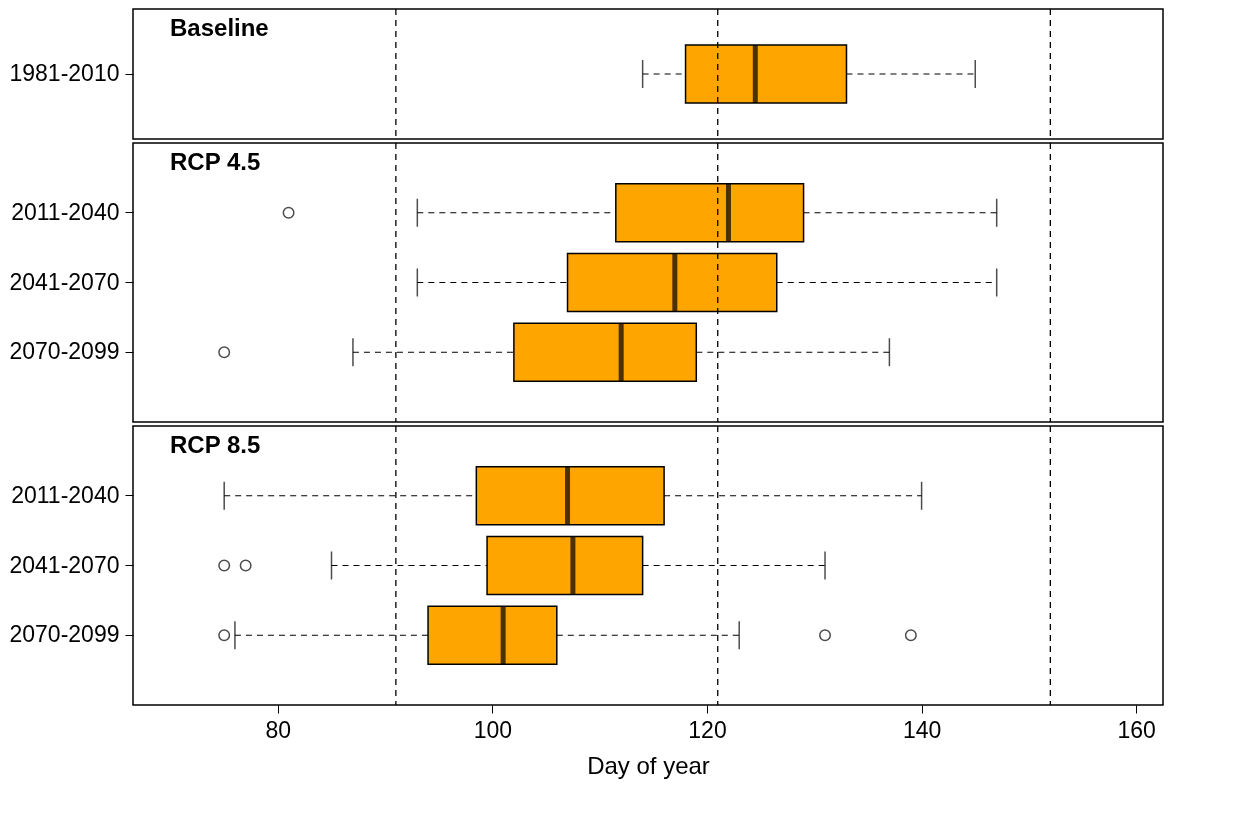  What do you see at coordinates (493, 729) in the screenshot?
I see `x-tick-label: 100` at bounding box center [493, 729].